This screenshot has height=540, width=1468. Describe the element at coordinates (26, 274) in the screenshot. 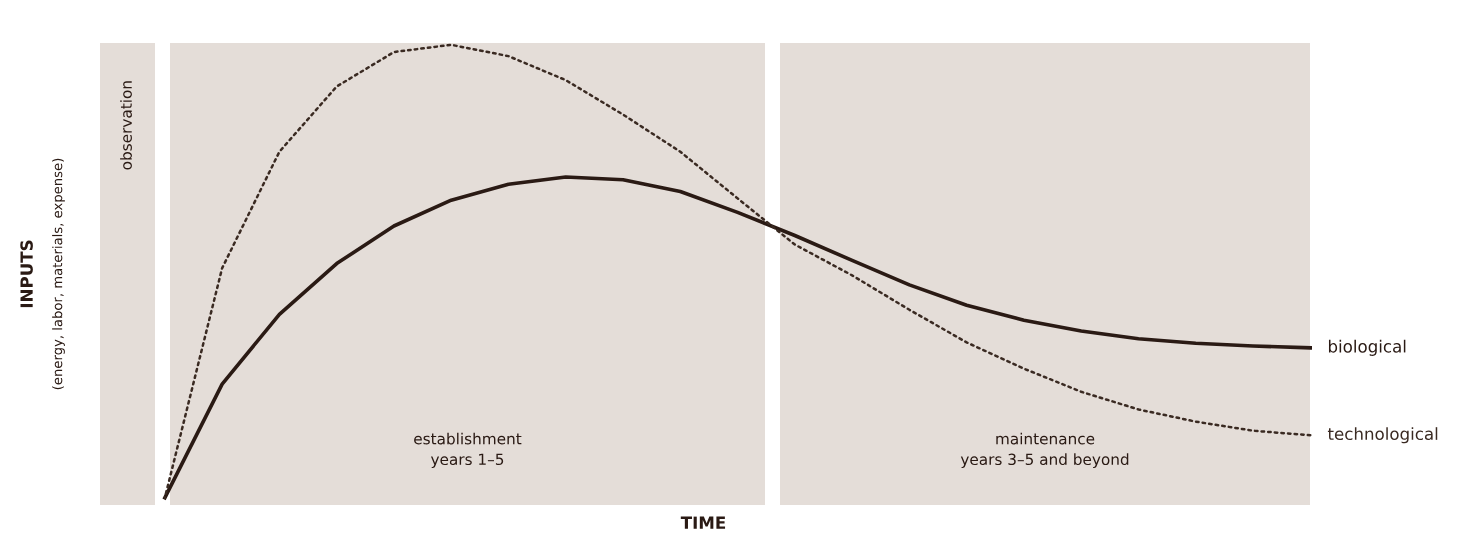

I see `text: INPUTS` at that location.